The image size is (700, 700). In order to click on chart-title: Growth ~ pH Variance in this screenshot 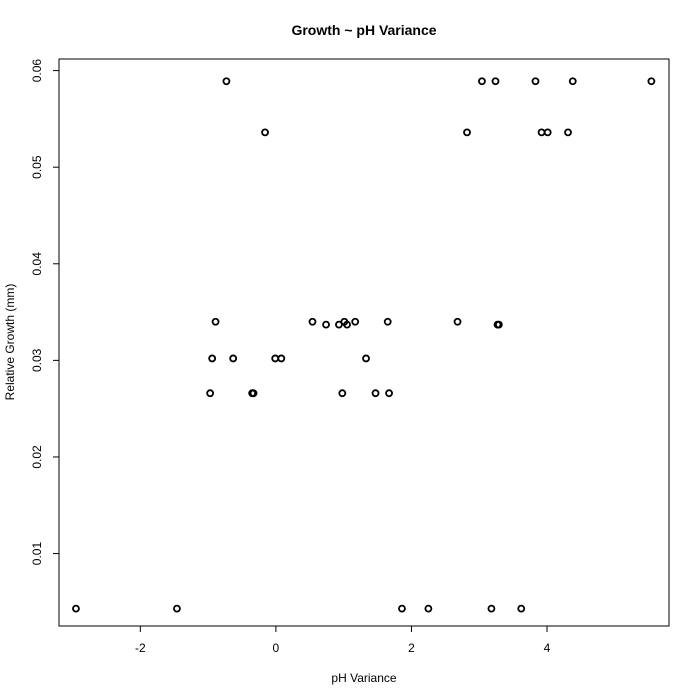, I will do `click(363, 30)`.